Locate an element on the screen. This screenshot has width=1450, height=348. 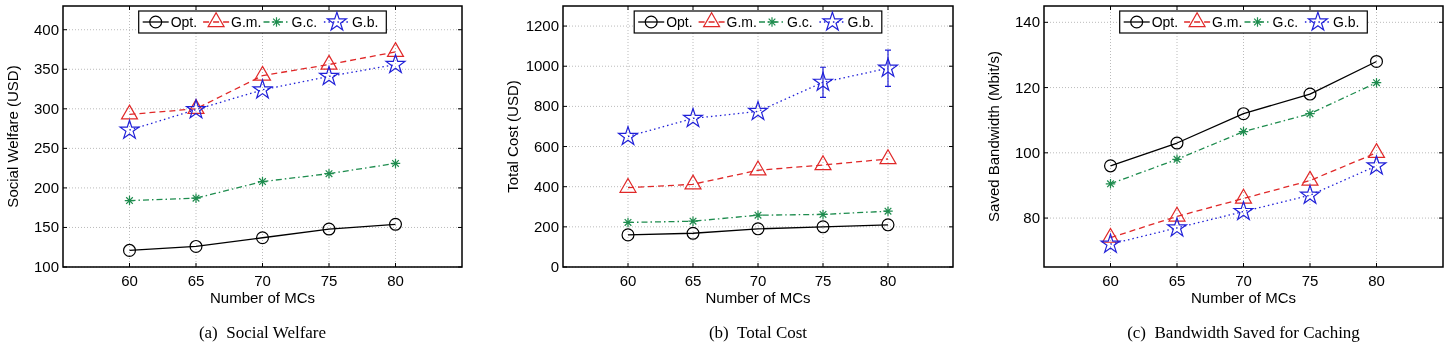
y-axis-title: Saved Bandwidth (Mbit/s) is located at coordinates (993, 136).